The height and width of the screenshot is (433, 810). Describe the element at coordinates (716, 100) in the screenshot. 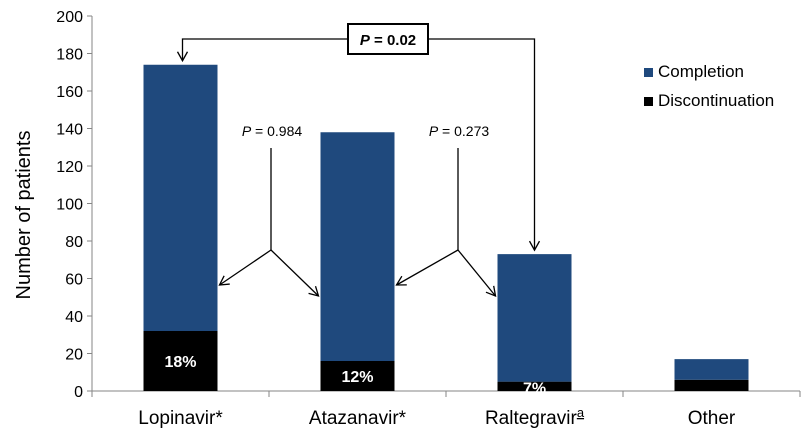

I see `legend-label-discontinuation: Discontinuation` at that location.